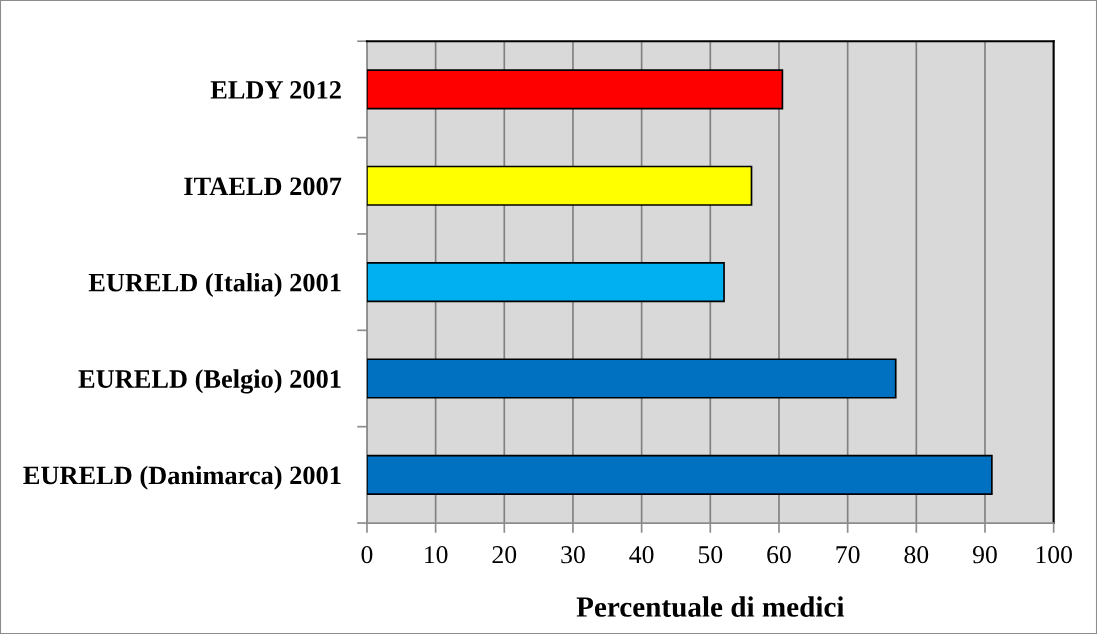 This screenshot has width=1097, height=634. What do you see at coordinates (984, 555) in the screenshot?
I see `x-tick-label: 90` at bounding box center [984, 555].